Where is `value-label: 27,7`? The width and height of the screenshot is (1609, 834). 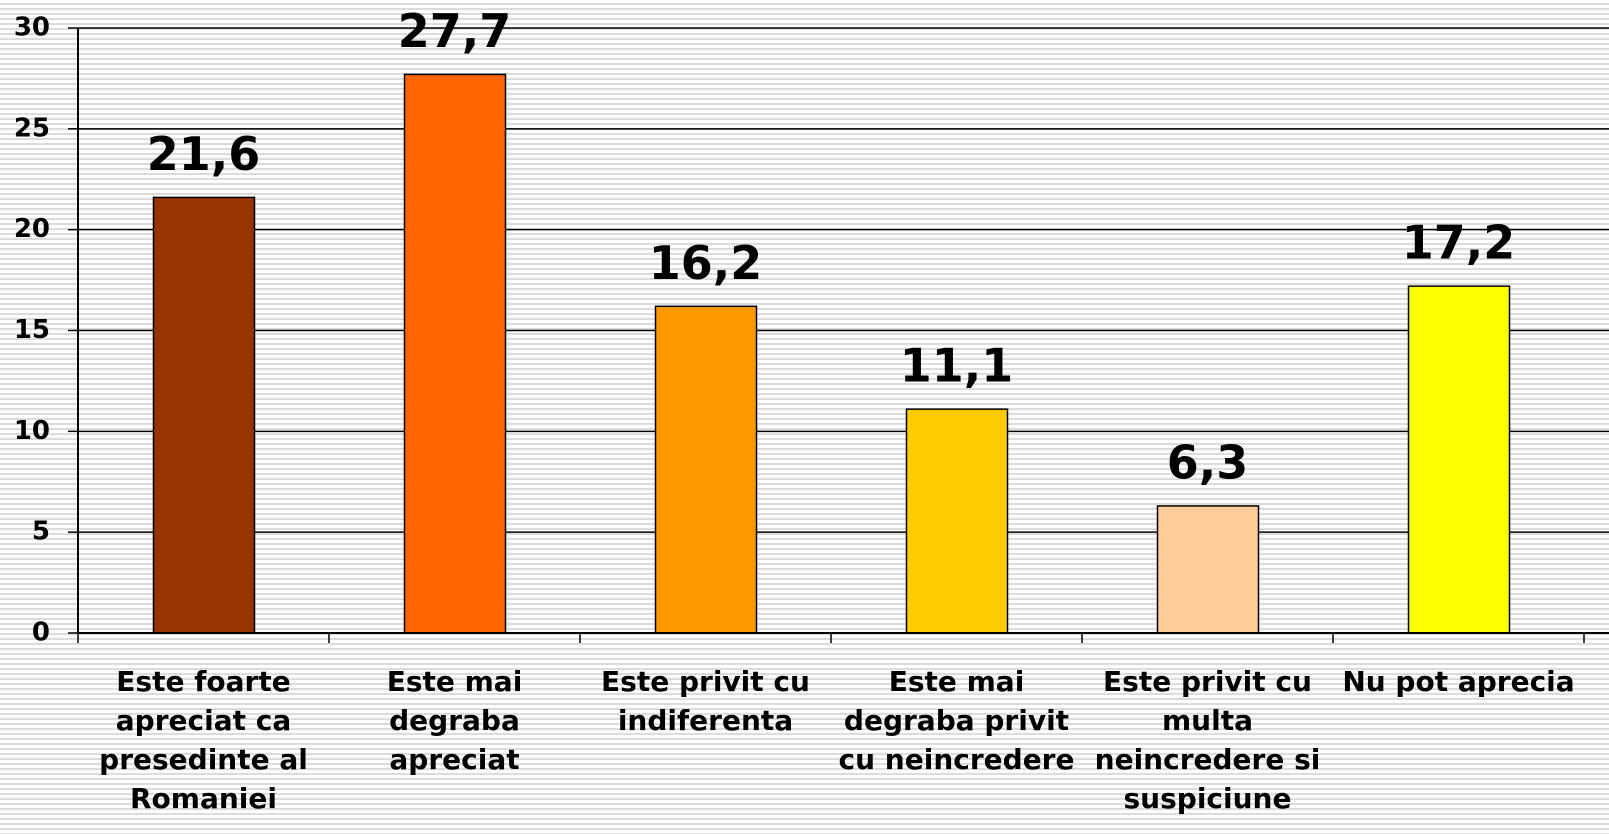
value-label: 27,7 is located at coordinates (455, 31).